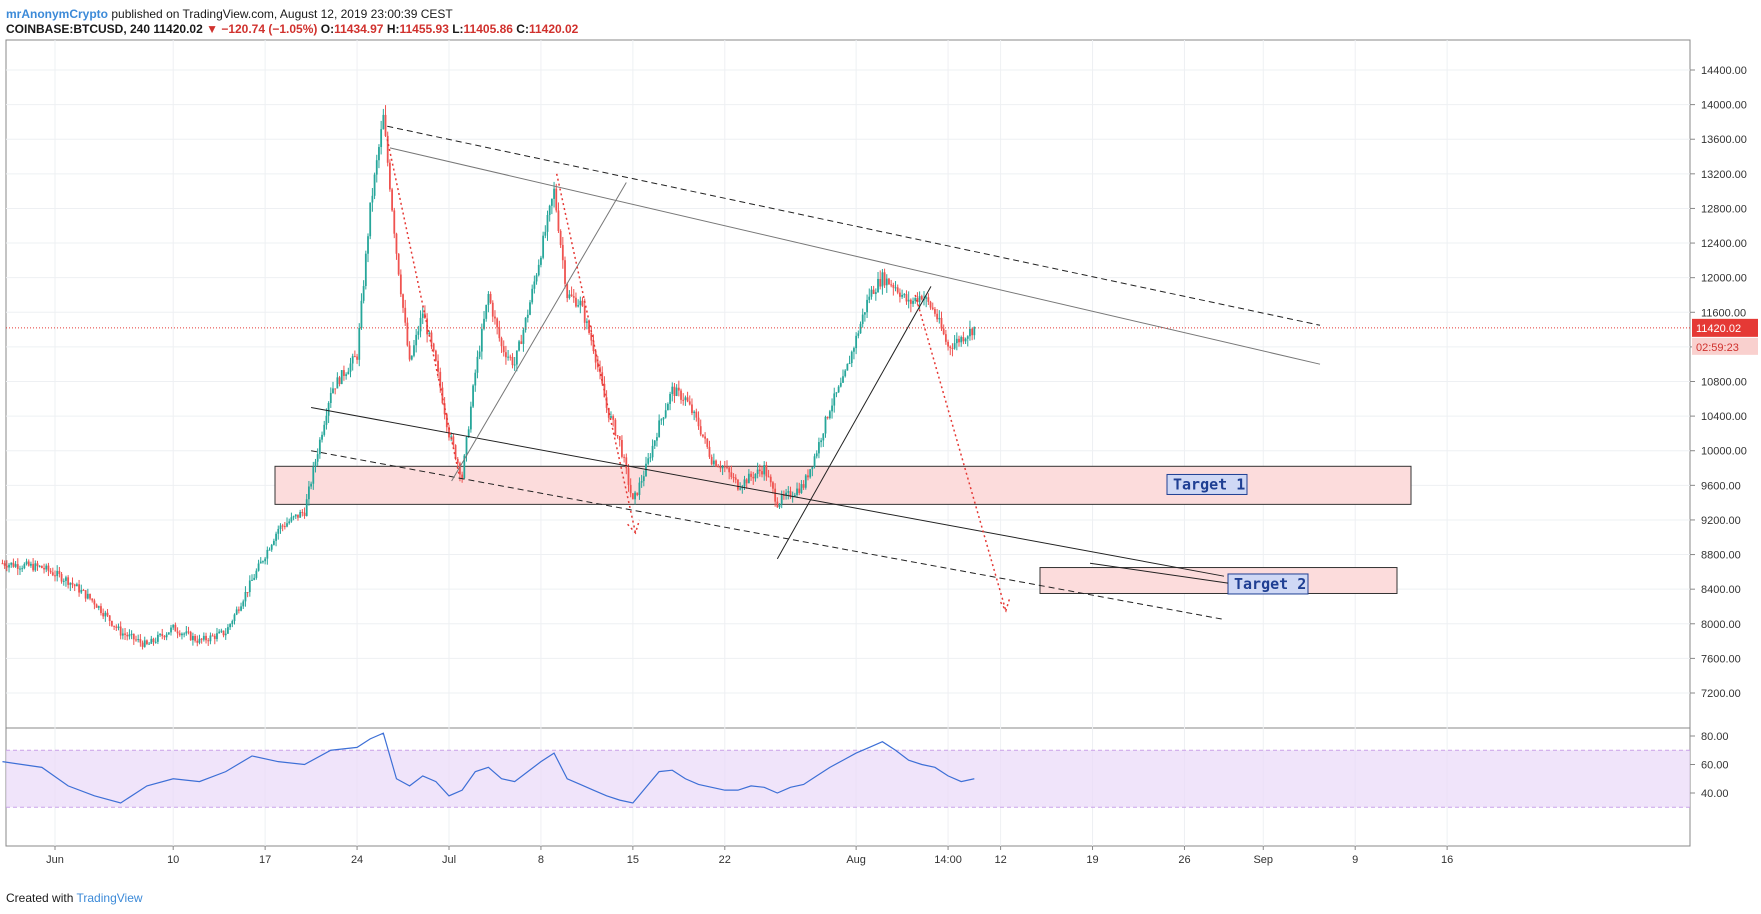 This screenshot has width=1761, height=914. I want to click on symbol-label: COINBASE:BTCUSD, 240, so click(78, 29).